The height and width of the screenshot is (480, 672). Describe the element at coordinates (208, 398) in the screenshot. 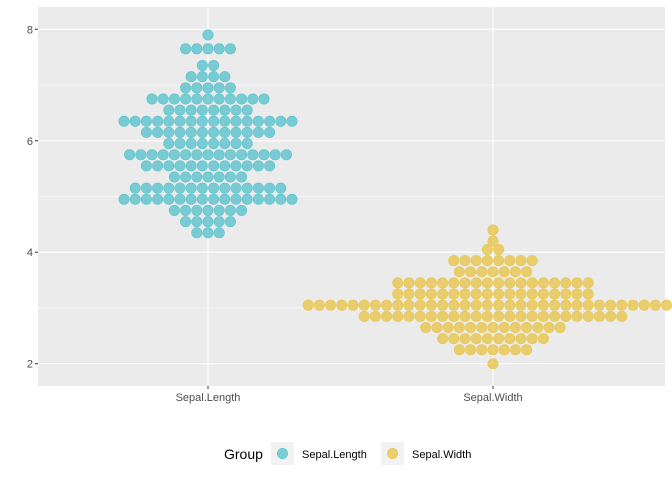

I see `x-tick-label: Sepal.Length` at that location.